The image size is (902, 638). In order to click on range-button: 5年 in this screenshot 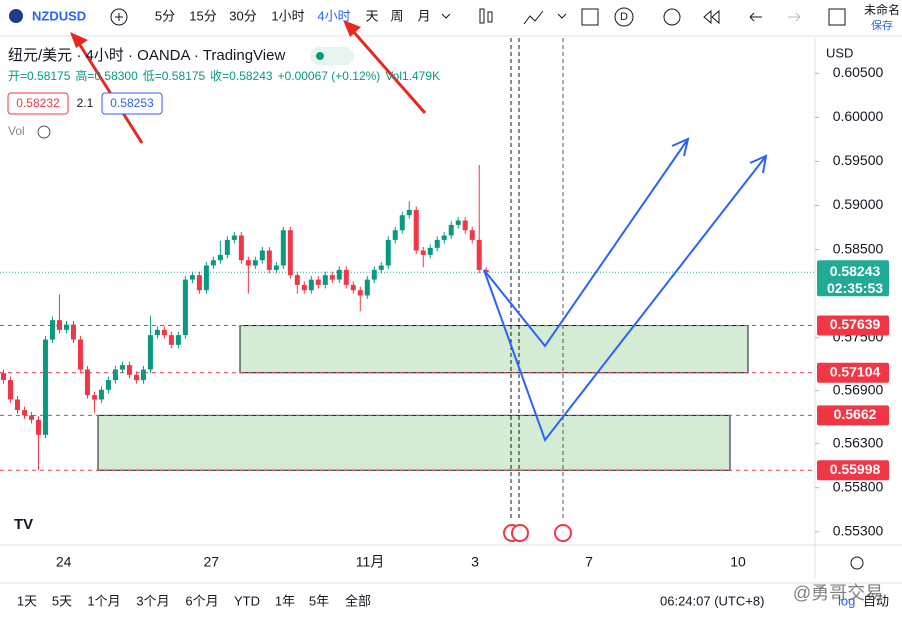, I will do `click(319, 600)`.